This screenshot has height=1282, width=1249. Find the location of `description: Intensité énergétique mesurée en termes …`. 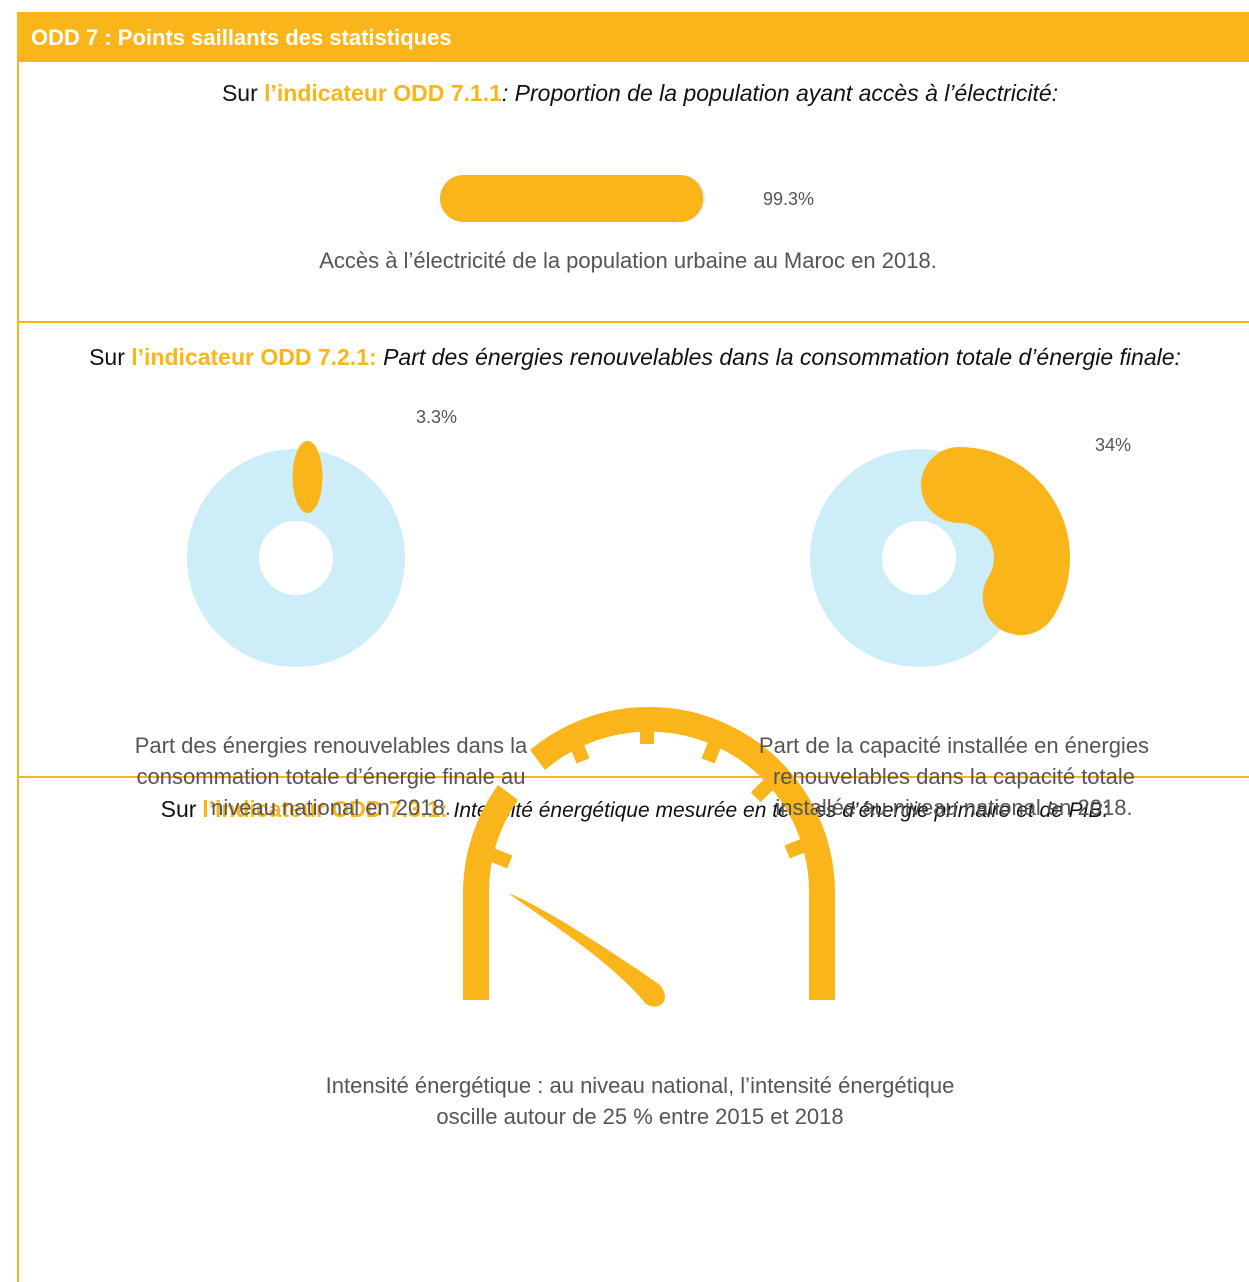

description: Intensité énergétique mesurée en termes … is located at coordinates (781, 810).